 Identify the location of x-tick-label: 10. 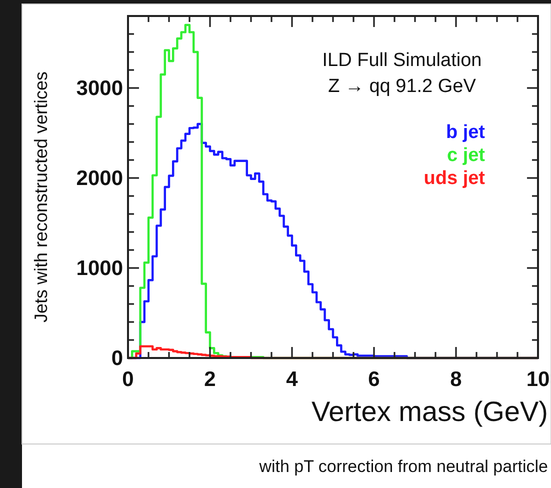
(538, 379).